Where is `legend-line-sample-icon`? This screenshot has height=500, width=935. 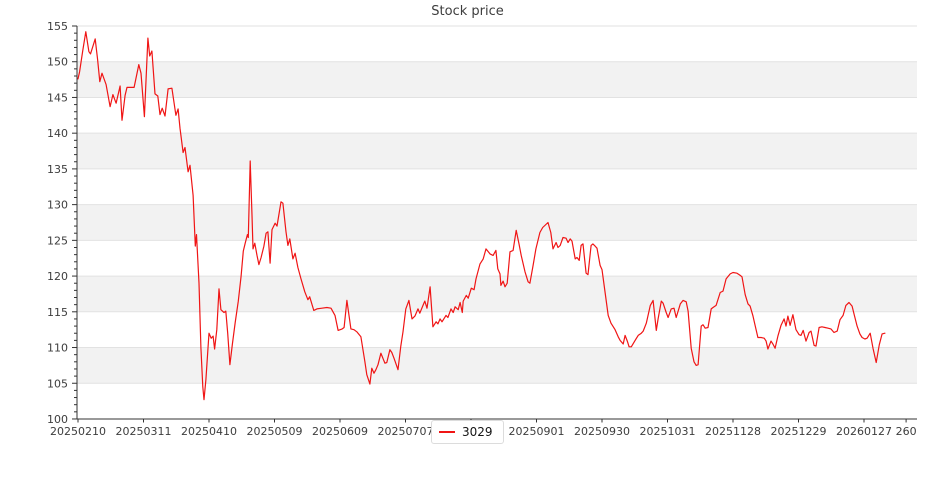 legend-line-sample-icon is located at coordinates (447, 432).